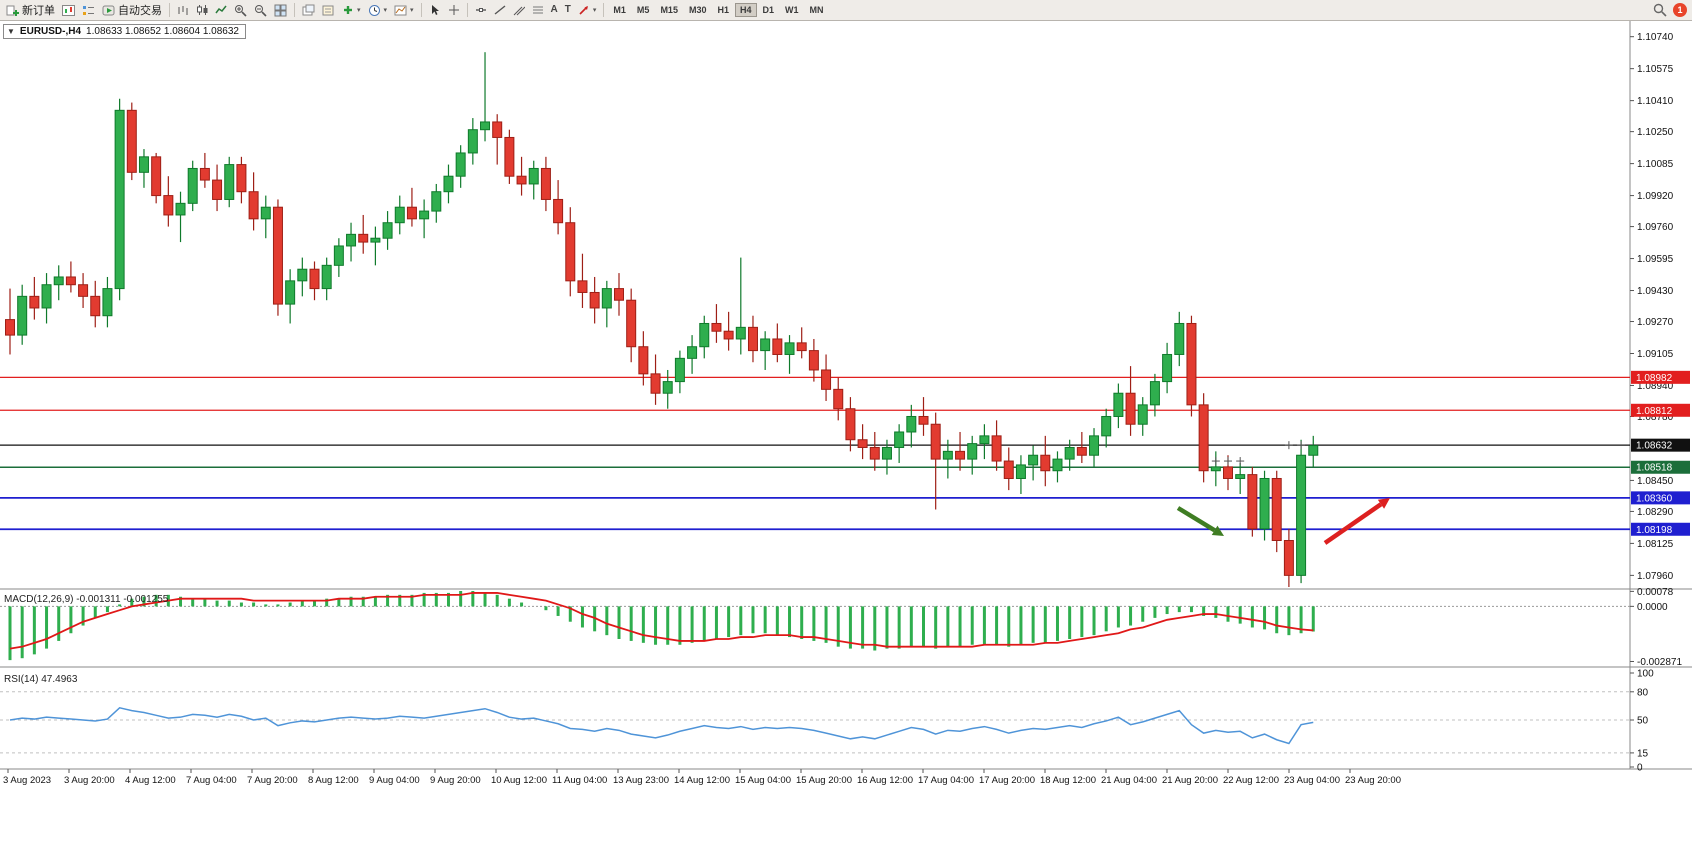  What do you see at coordinates (669, 10) in the screenshot?
I see `tf-m15-button: M15` at bounding box center [669, 10].